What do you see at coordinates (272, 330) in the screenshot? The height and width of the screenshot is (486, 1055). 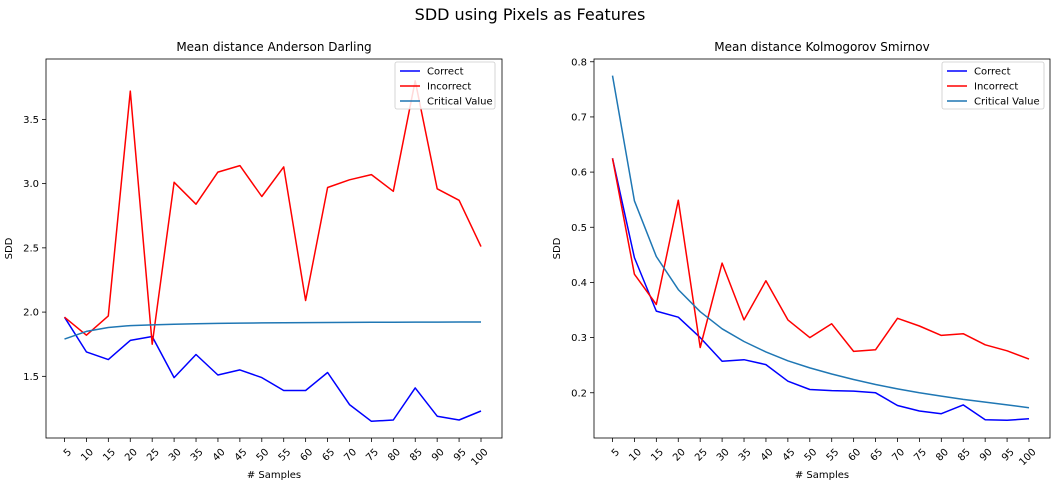 I see `series-line-critical-value` at bounding box center [272, 330].